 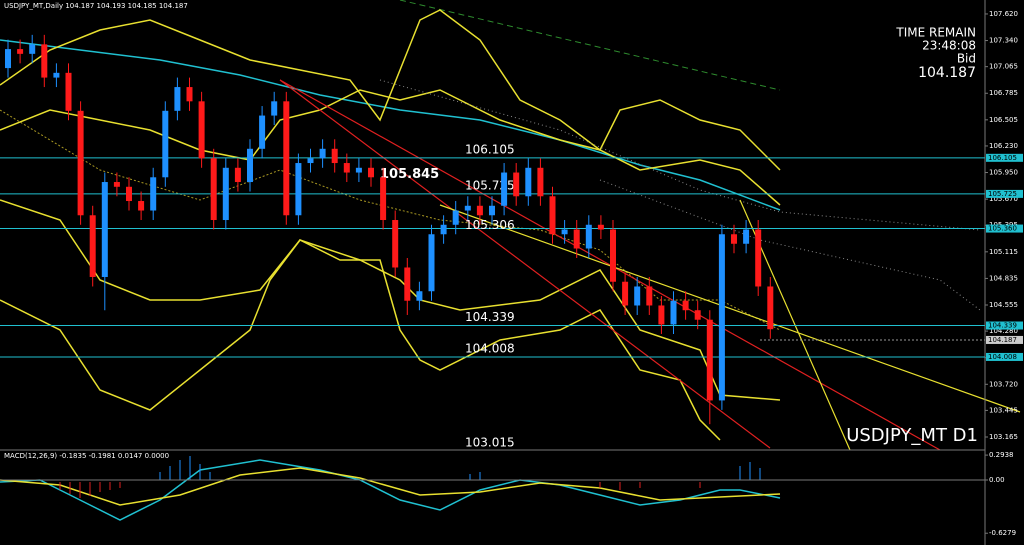 I want to click on level-box-label: 106.105, so click(x=1002, y=158).